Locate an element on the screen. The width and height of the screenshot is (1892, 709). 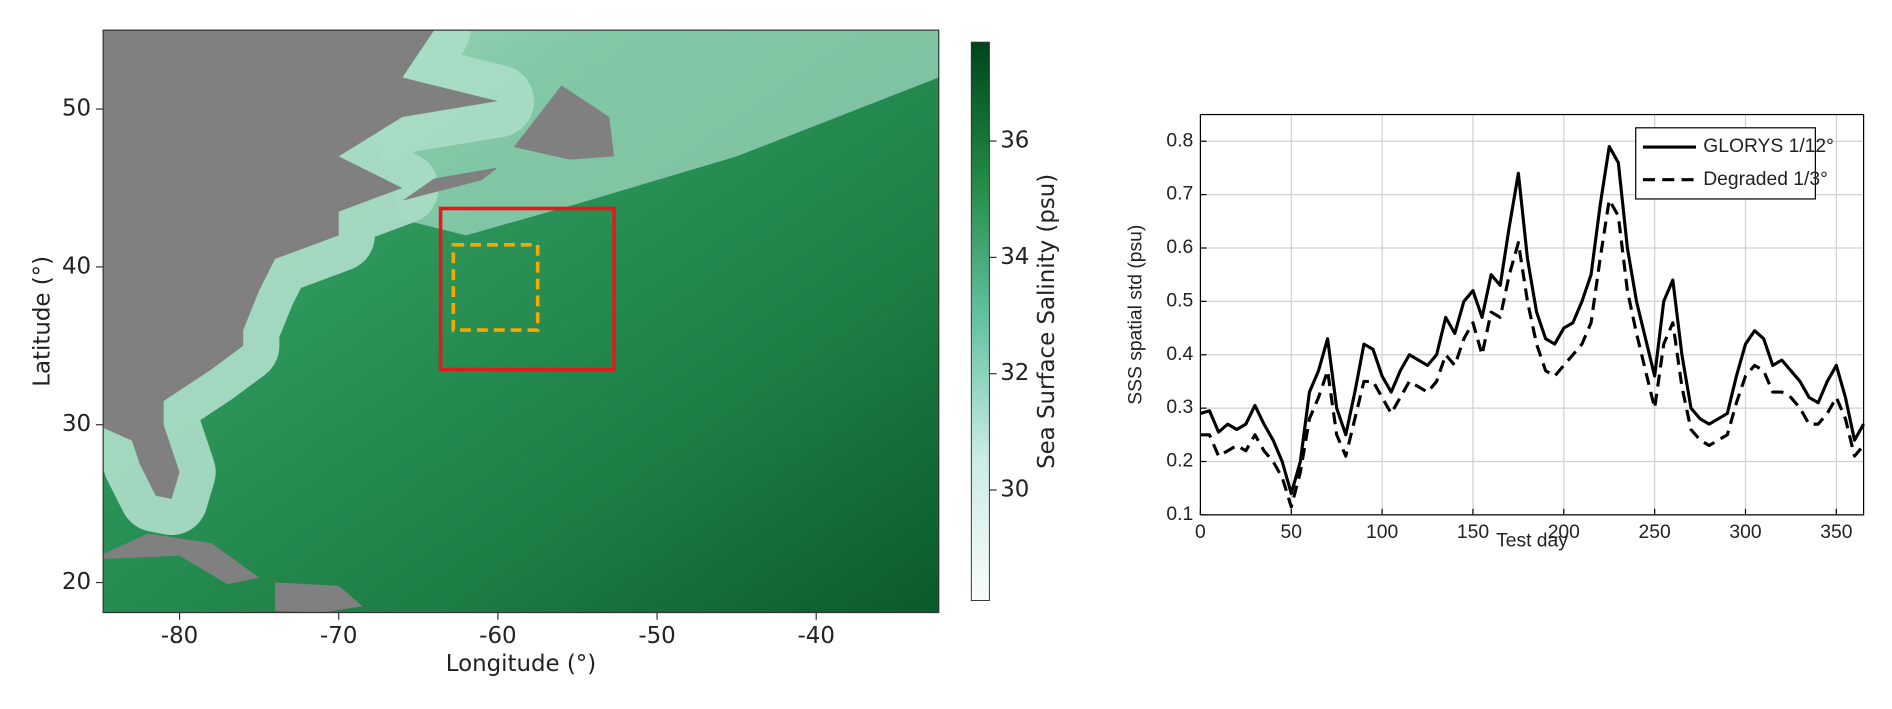
shelf-water is located at coordinates (638, 133).